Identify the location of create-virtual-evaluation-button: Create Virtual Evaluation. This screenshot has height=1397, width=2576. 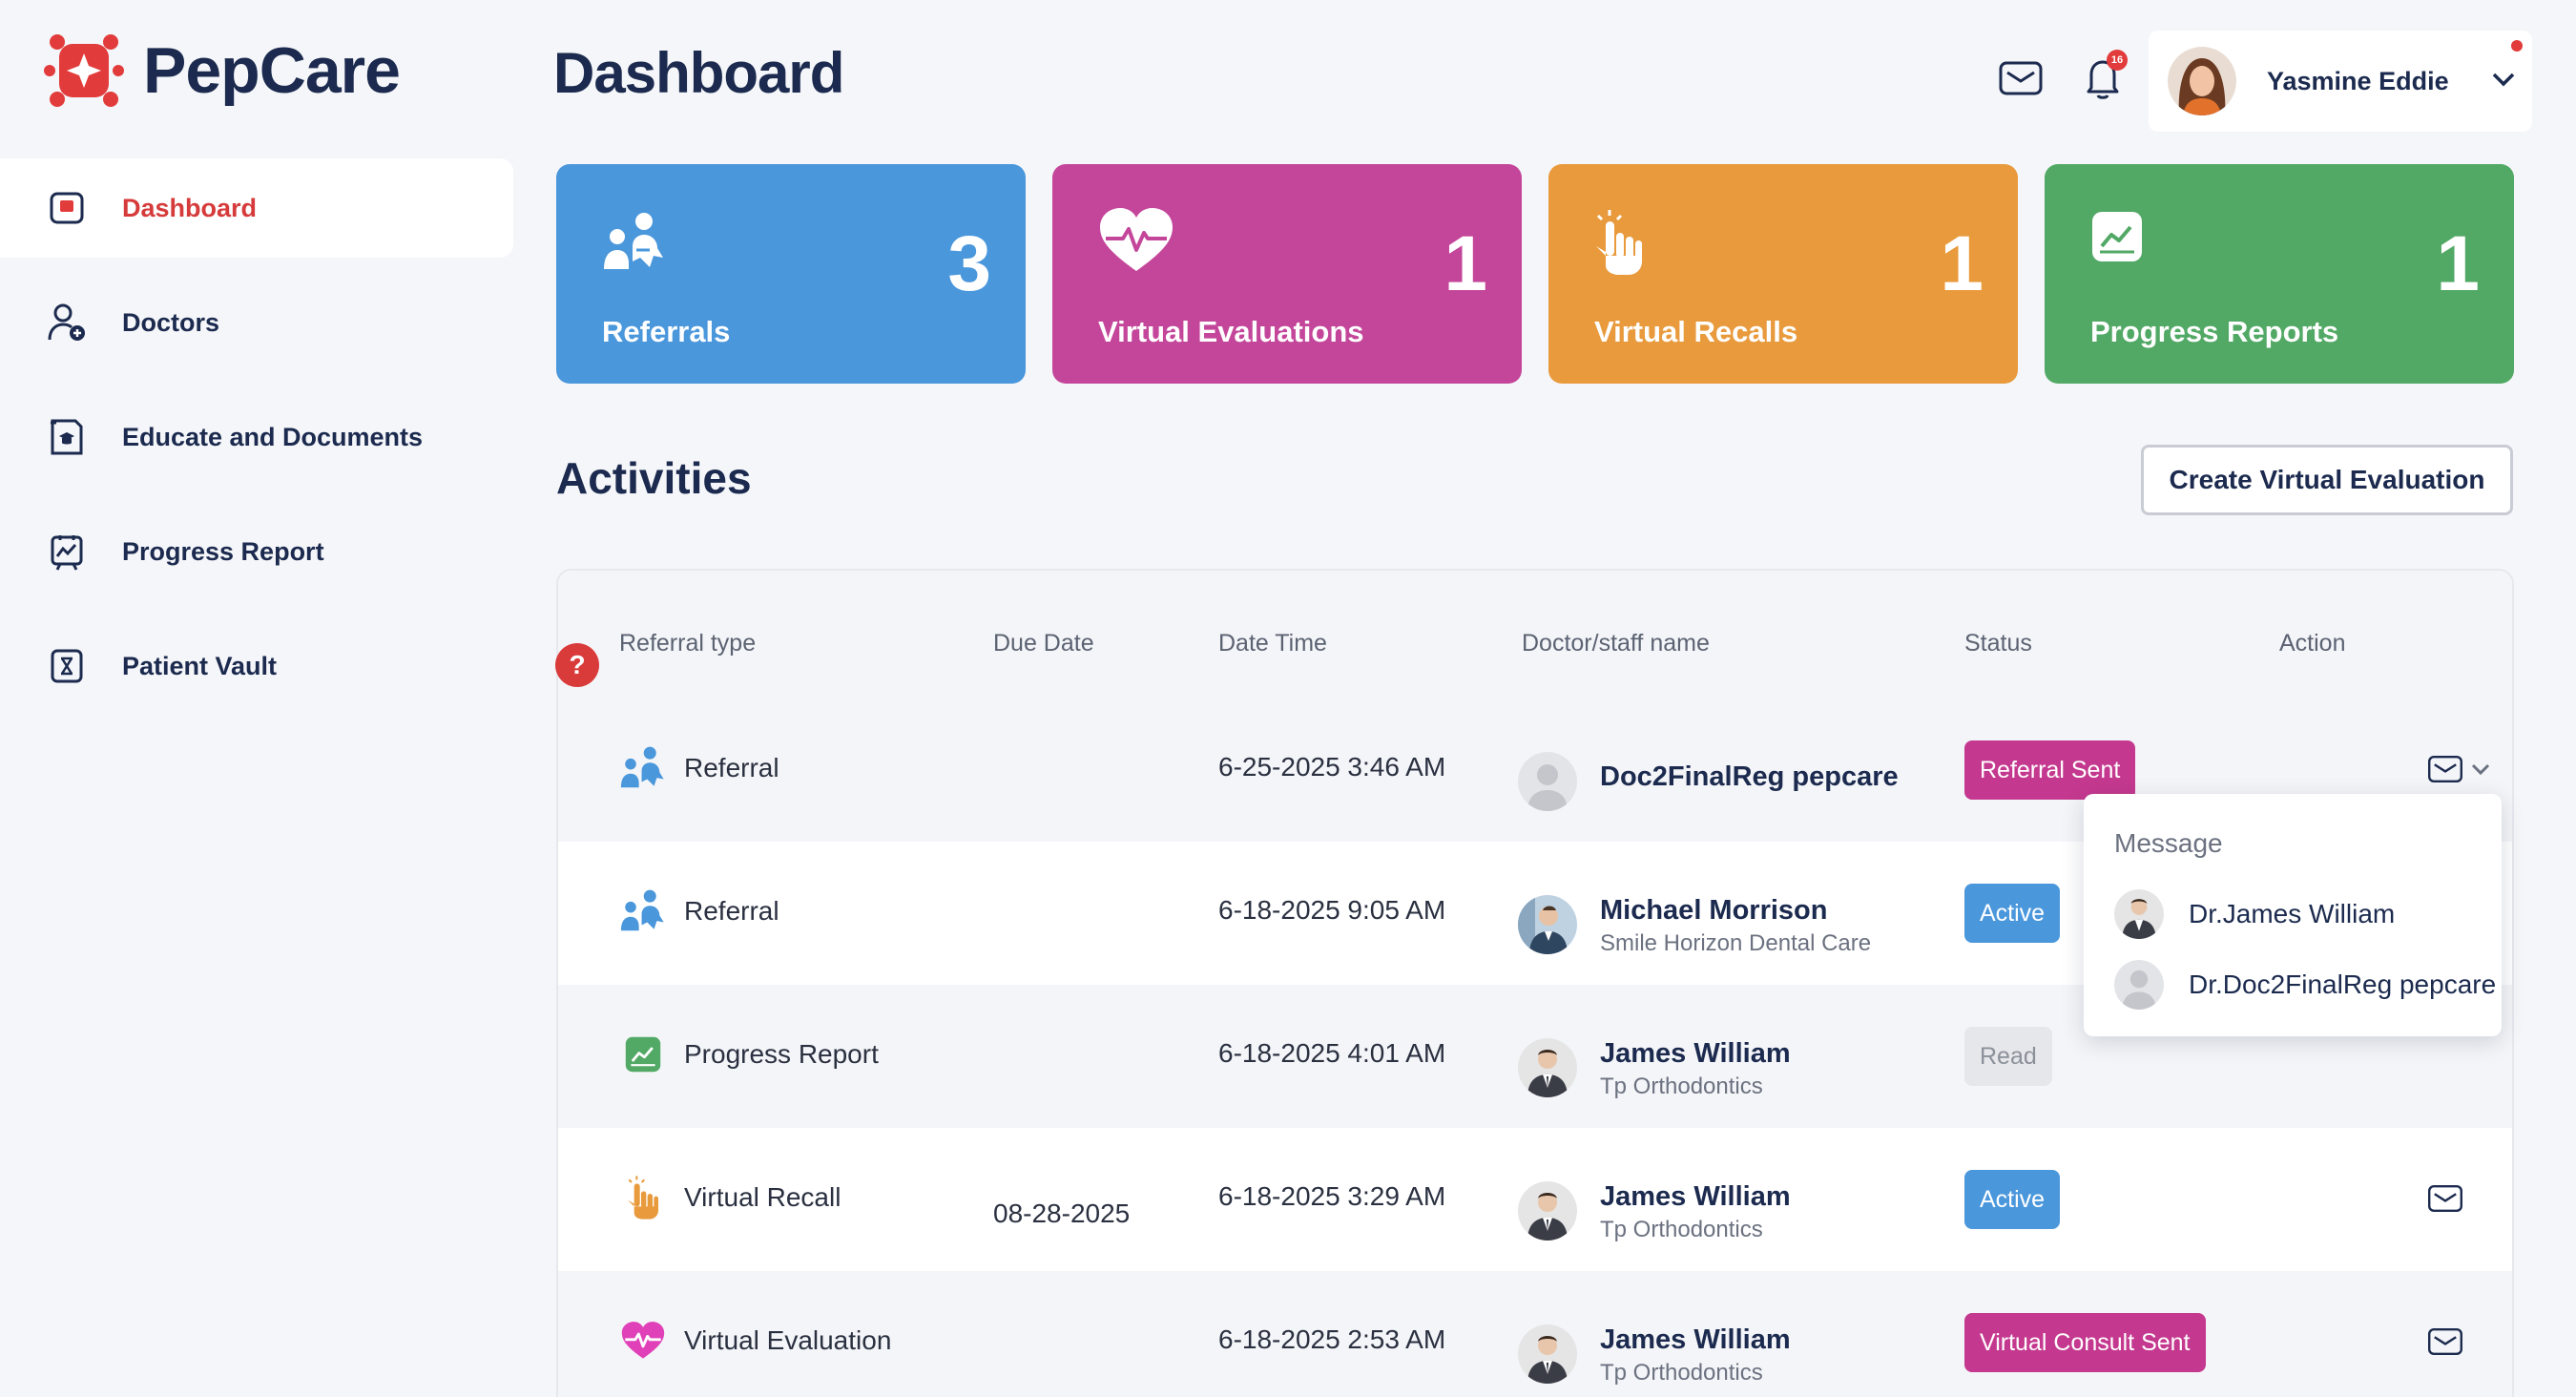
(2327, 480).